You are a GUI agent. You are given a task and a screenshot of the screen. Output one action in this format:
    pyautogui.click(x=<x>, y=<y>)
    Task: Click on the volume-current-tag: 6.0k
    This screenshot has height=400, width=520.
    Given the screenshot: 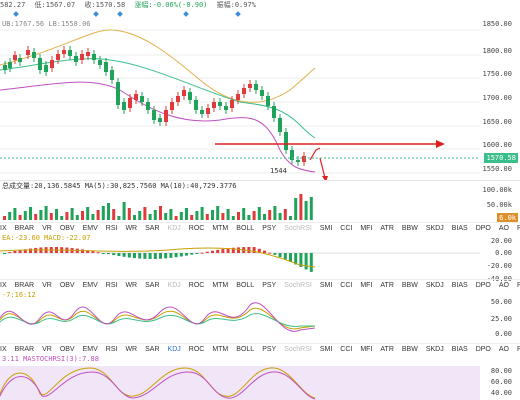 What is the action you would take?
    pyautogui.click(x=507, y=218)
    